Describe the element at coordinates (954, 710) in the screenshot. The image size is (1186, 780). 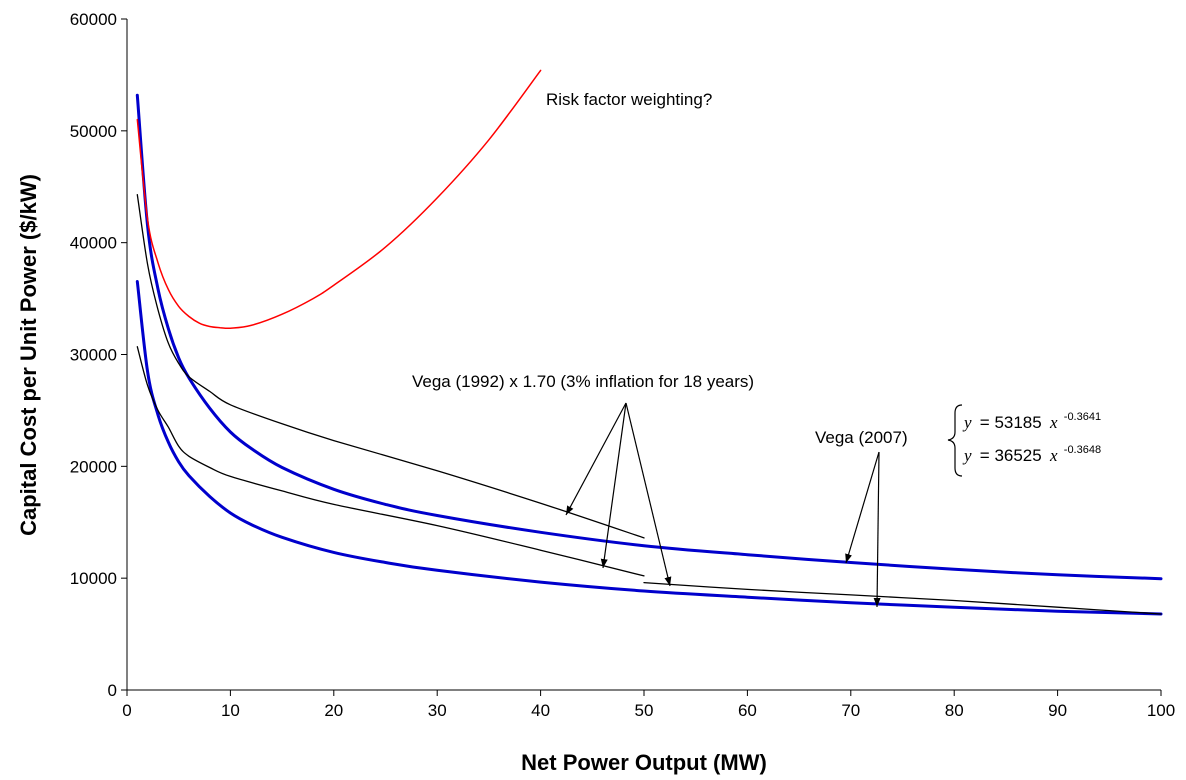
I see `x-tick-label: 80` at that location.